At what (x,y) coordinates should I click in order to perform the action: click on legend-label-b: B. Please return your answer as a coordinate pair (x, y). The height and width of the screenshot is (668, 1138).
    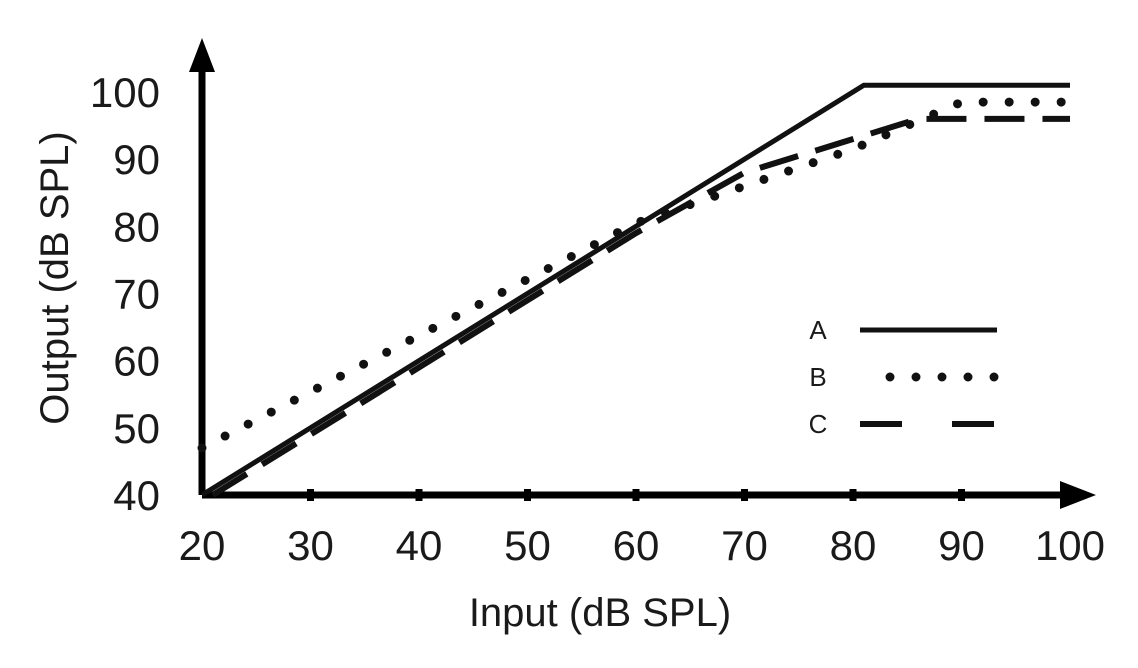
    Looking at the image, I should click on (817, 377).